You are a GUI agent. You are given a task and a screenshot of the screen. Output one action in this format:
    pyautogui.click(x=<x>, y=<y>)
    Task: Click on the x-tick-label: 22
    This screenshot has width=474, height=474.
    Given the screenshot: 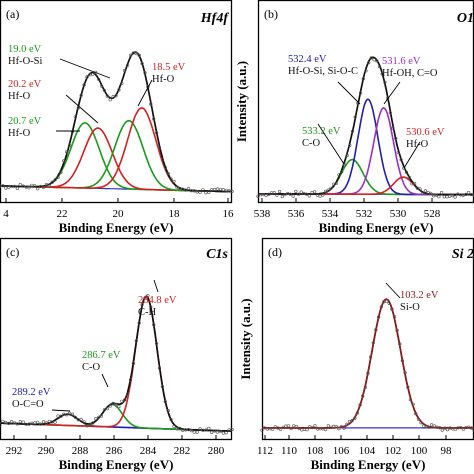 What is the action you would take?
    pyautogui.click(x=62, y=214)
    